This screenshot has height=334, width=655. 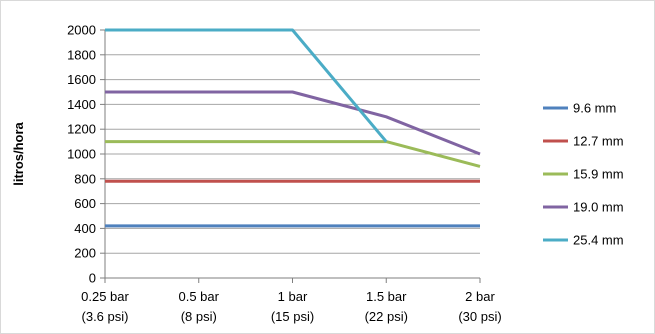 What do you see at coordinates (199, 306) in the screenshot?
I see `x-tick-label: 0.5 bar (8 psi)` at bounding box center [199, 306].